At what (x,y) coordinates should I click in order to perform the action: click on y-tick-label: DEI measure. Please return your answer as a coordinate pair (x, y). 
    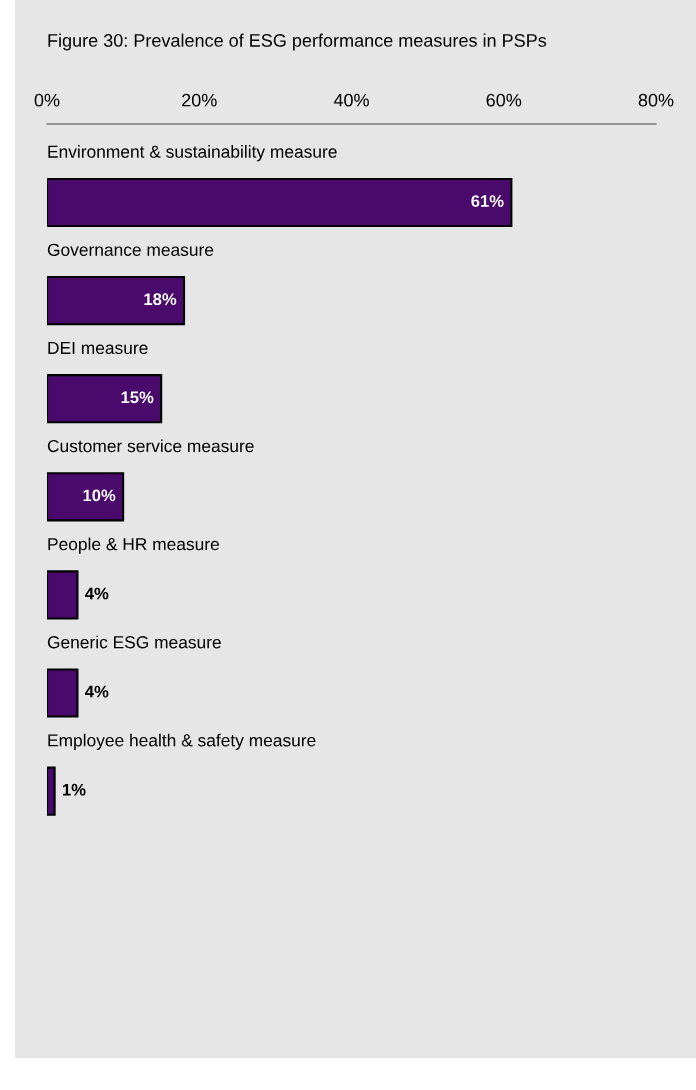
    Looking at the image, I should click on (98, 348).